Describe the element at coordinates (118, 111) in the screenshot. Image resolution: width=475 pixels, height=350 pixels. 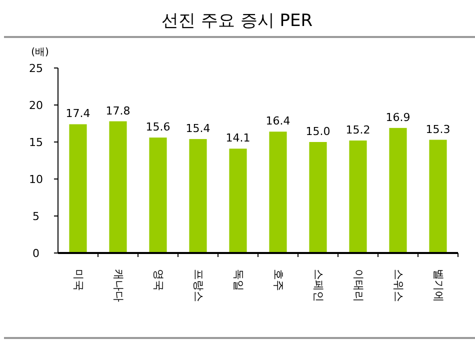
I see `data-label: 17.8` at that location.